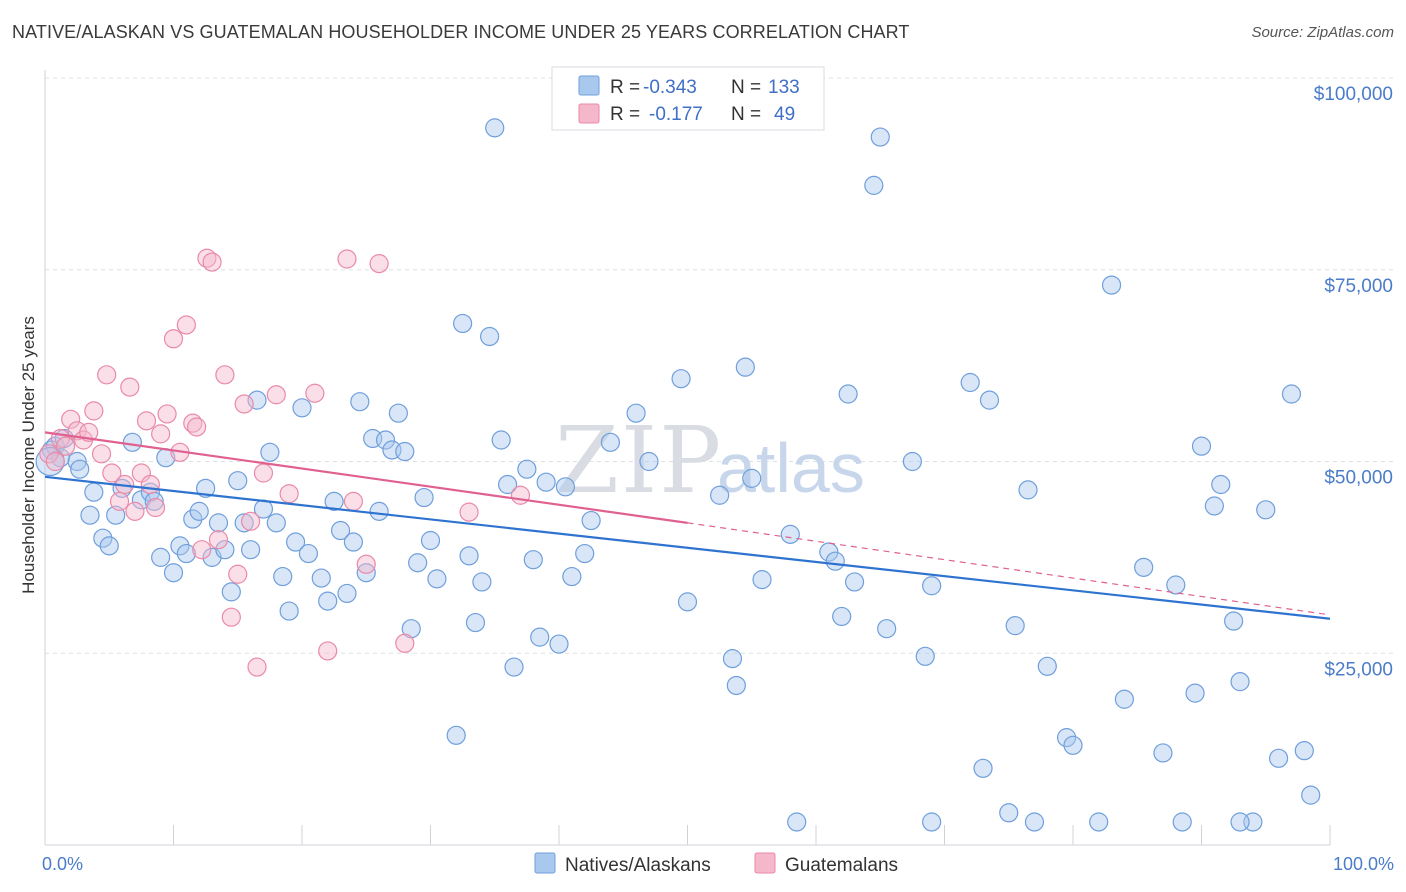 The image size is (1406, 892). What do you see at coordinates (62, 864) in the screenshot?
I see `x-tick-label-min: 0.0%` at bounding box center [62, 864].